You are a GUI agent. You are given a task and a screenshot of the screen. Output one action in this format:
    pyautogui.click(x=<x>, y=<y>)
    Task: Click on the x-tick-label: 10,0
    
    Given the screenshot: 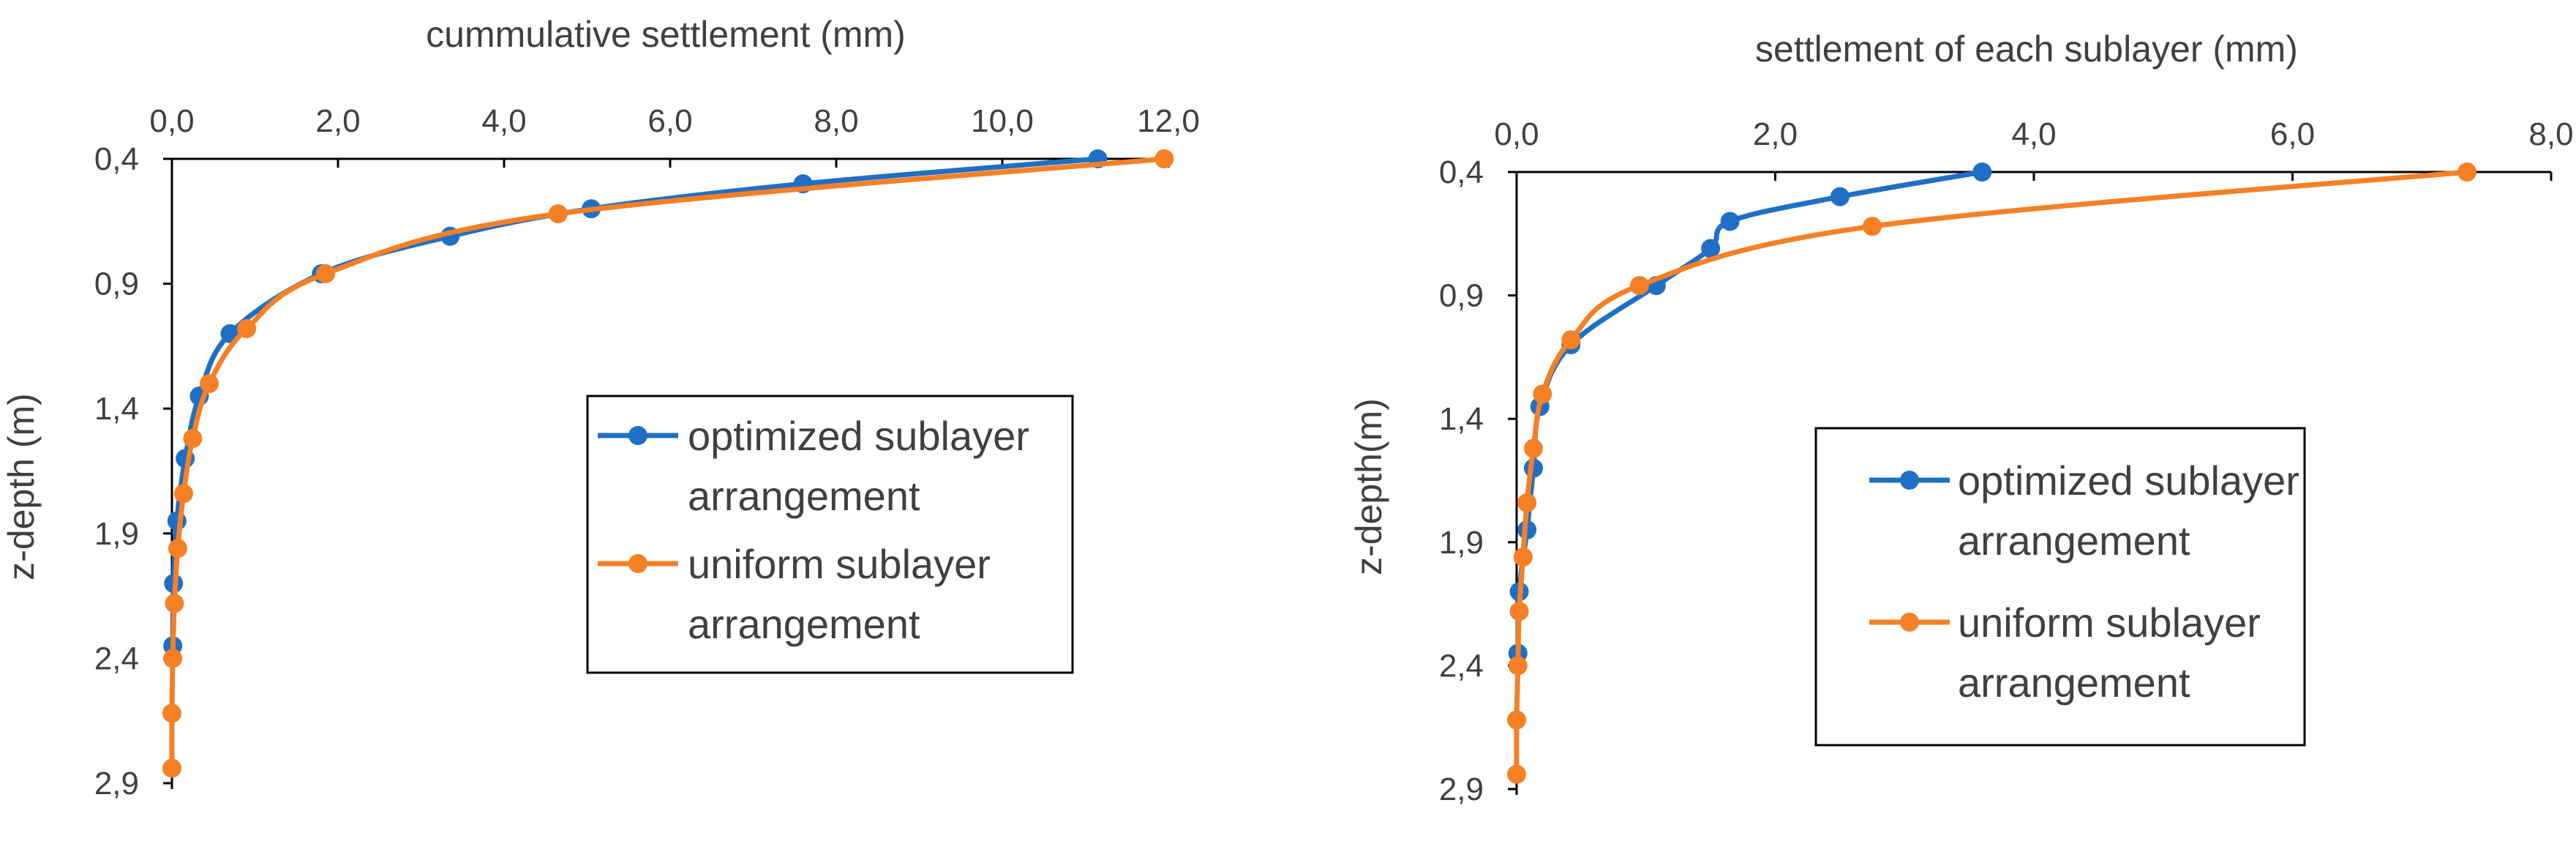 What is the action you would take?
    pyautogui.click(x=1003, y=121)
    